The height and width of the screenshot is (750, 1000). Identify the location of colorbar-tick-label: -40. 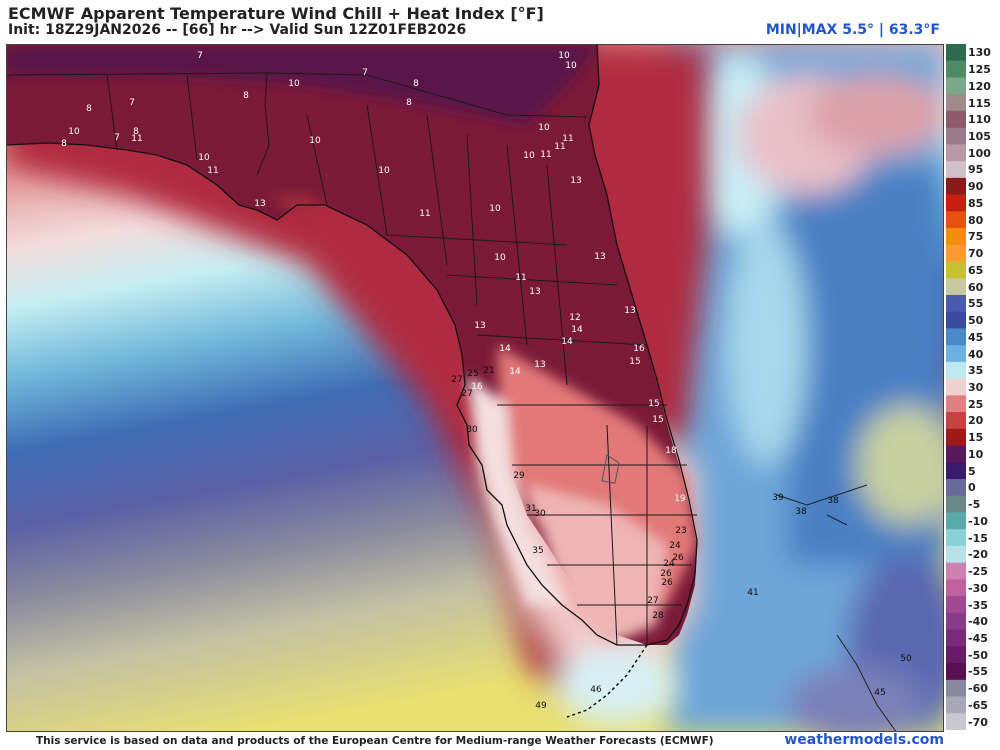
(978, 622).